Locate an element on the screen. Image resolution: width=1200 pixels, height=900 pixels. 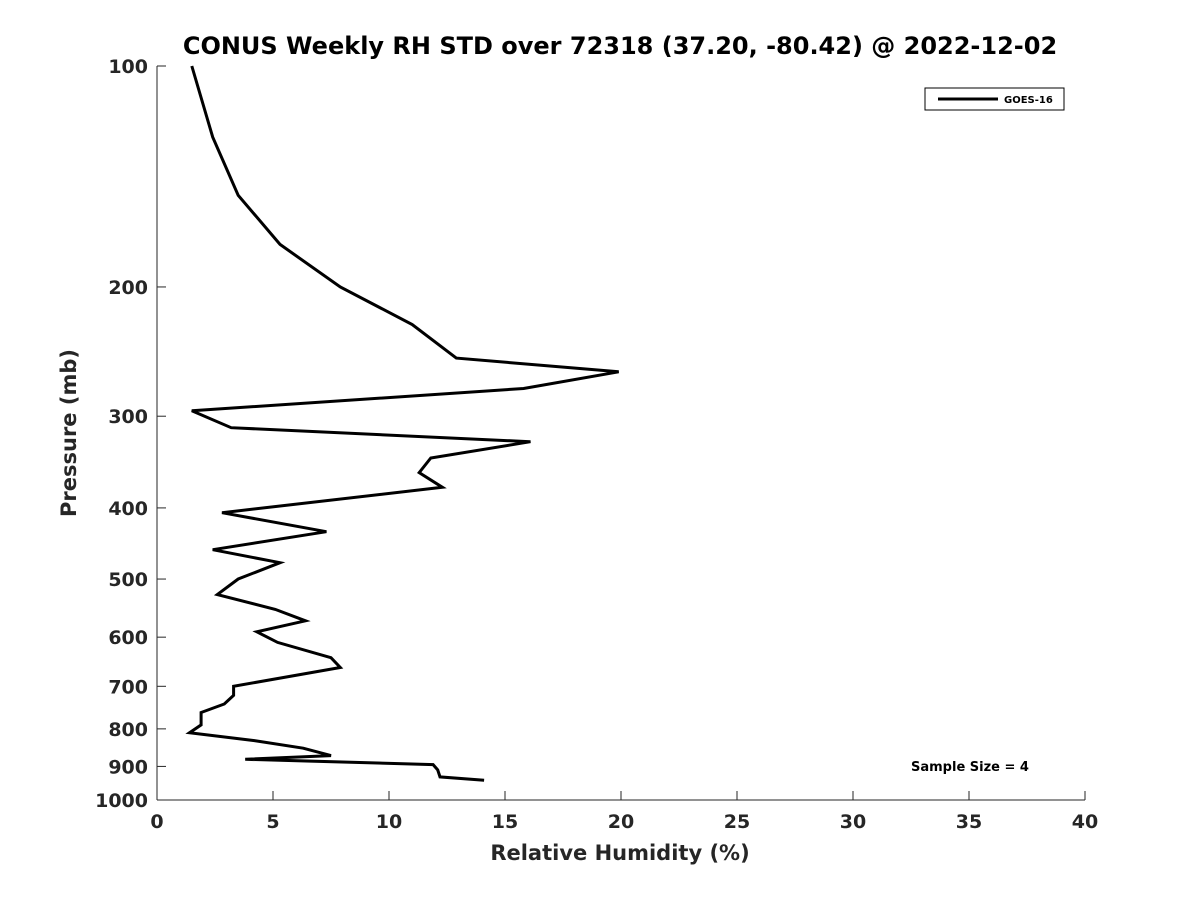
y-tick-label: 800 is located at coordinates (128, 730).